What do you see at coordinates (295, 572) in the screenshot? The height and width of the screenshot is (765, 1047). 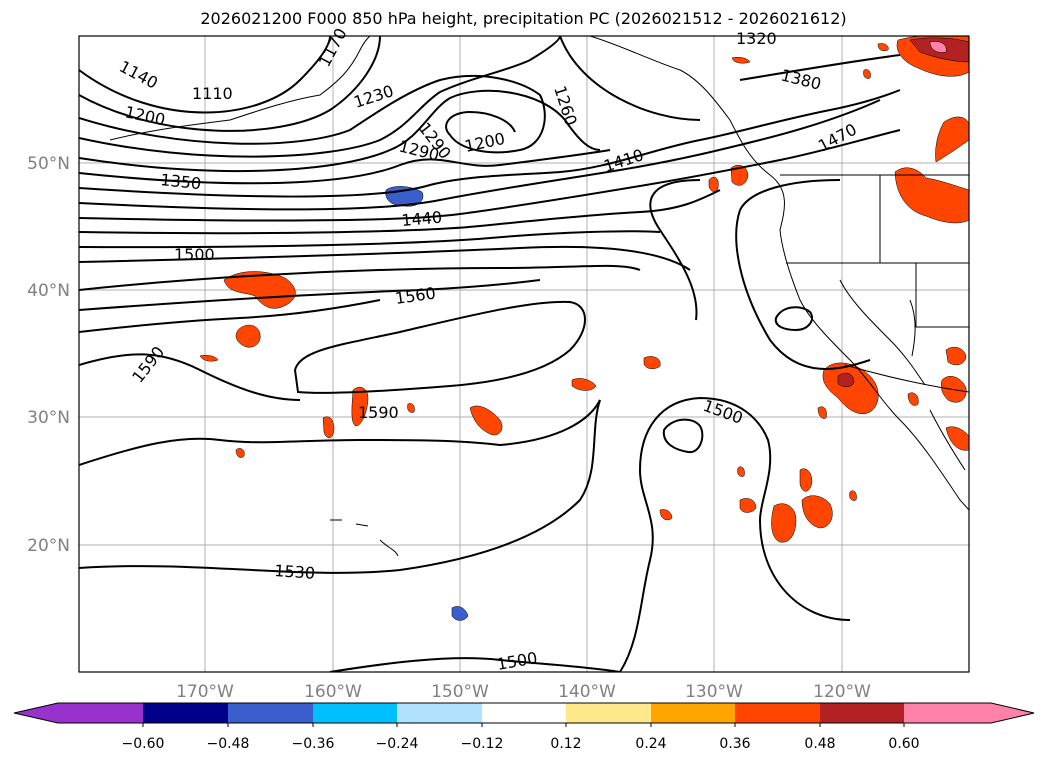 I see `contour-label: 1530` at bounding box center [295, 572].